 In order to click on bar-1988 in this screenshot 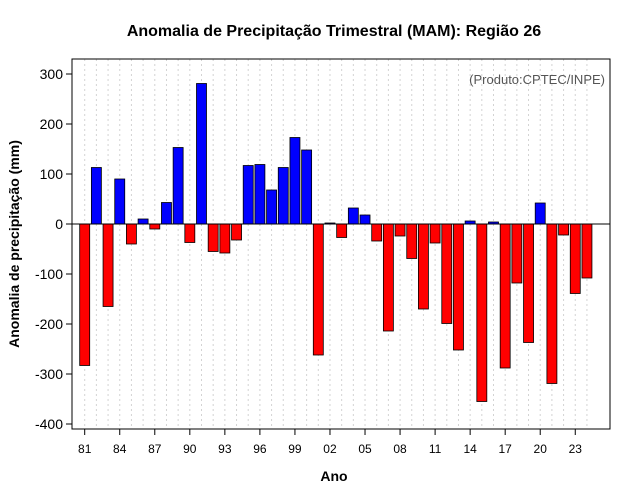, I will do `click(166, 213)`.